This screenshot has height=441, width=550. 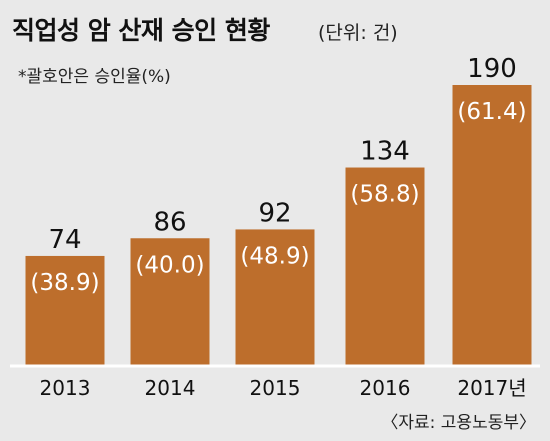 What do you see at coordinates (64, 240) in the screenshot?
I see `value-label-2013: 74` at bounding box center [64, 240].